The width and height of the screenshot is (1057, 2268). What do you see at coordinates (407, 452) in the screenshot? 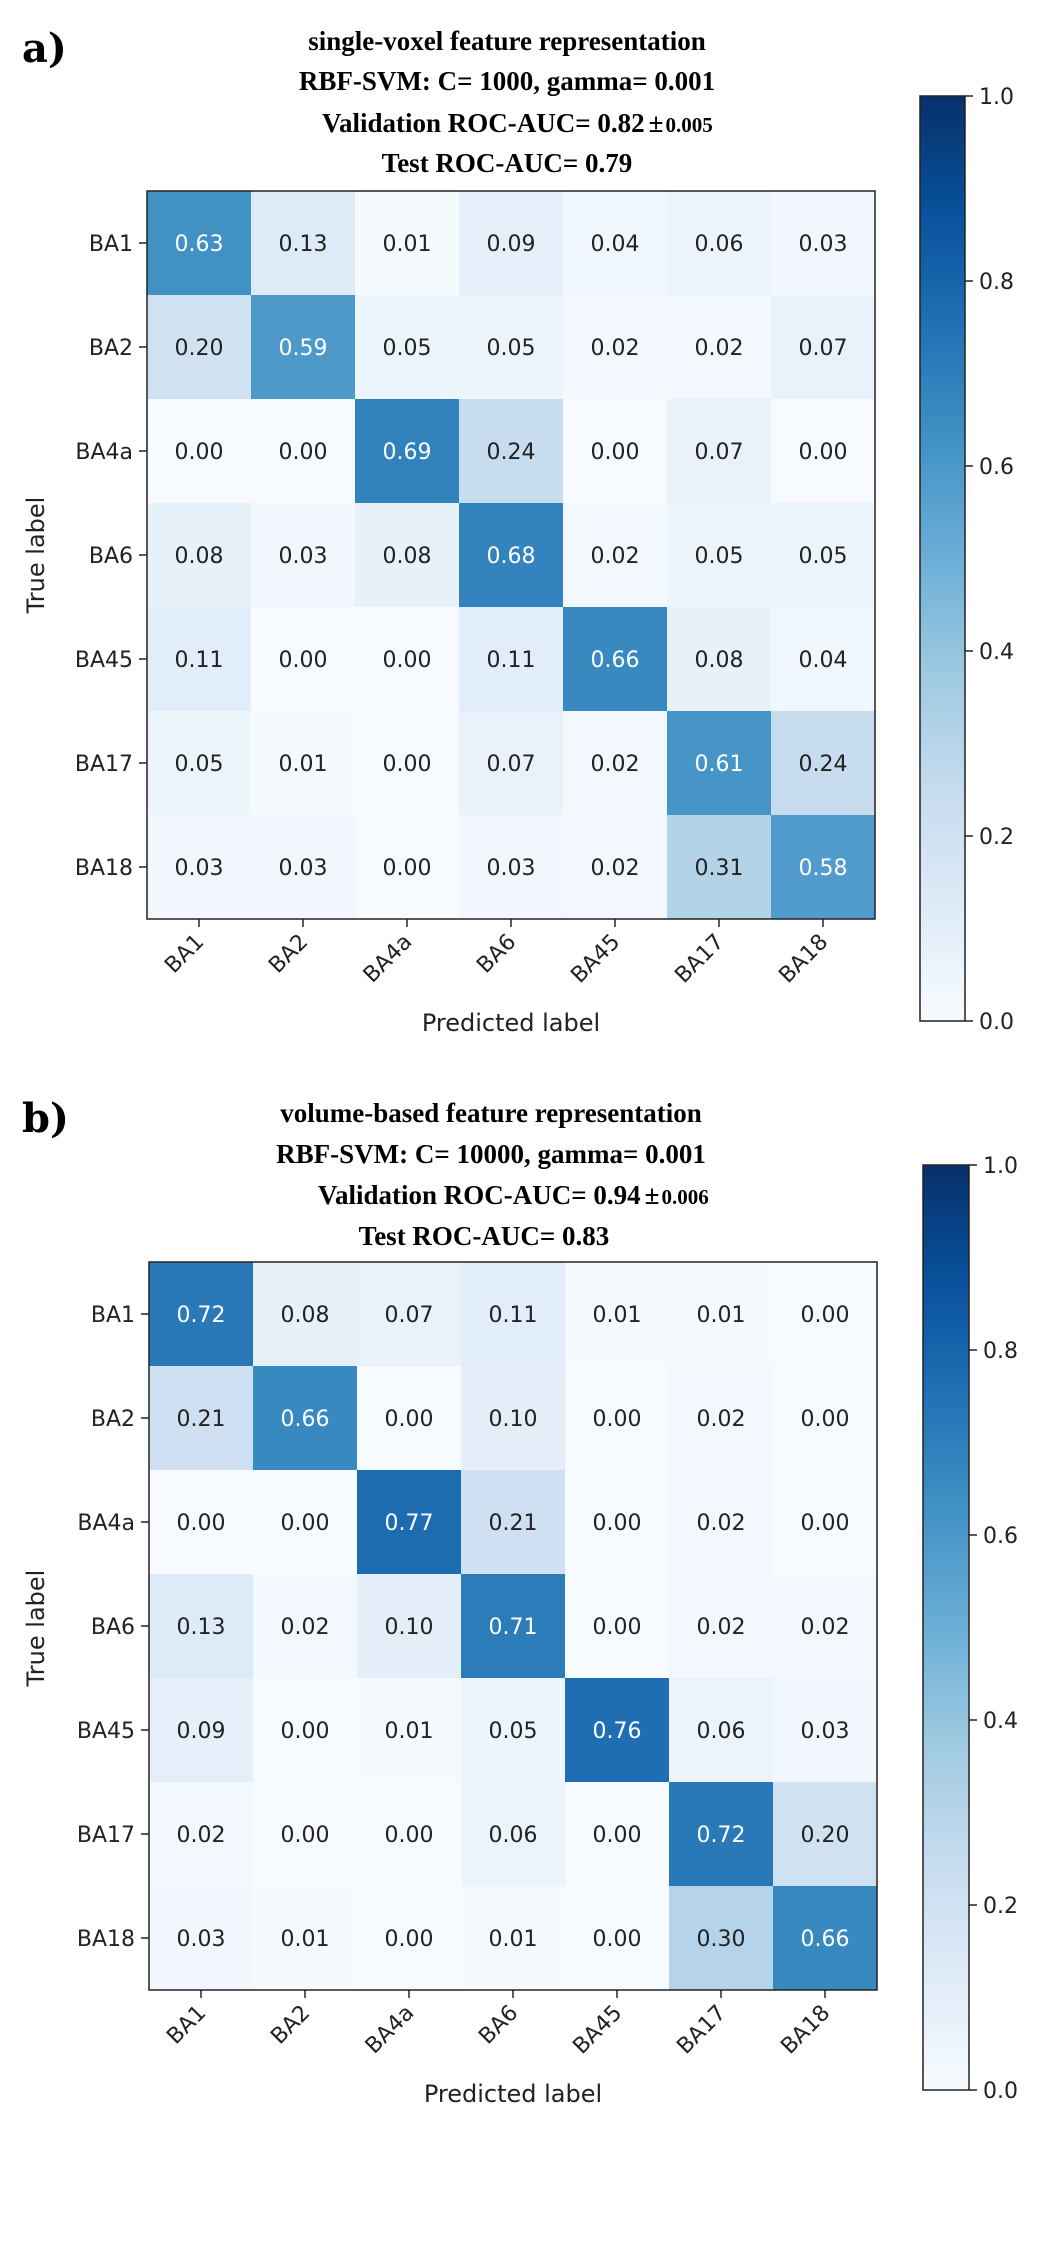
I see `panel-a-cell-label-2-2: 0.69` at bounding box center [407, 452].